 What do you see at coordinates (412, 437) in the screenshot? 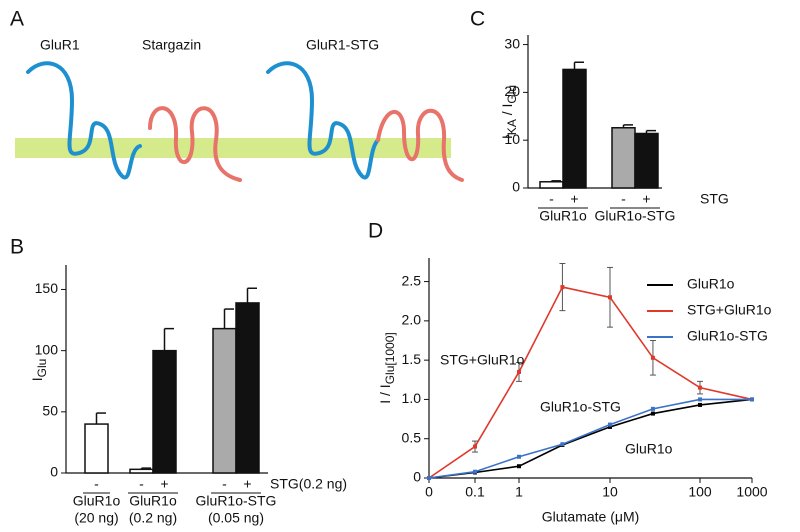
I see `y-tick-label: 0.5` at bounding box center [412, 437].